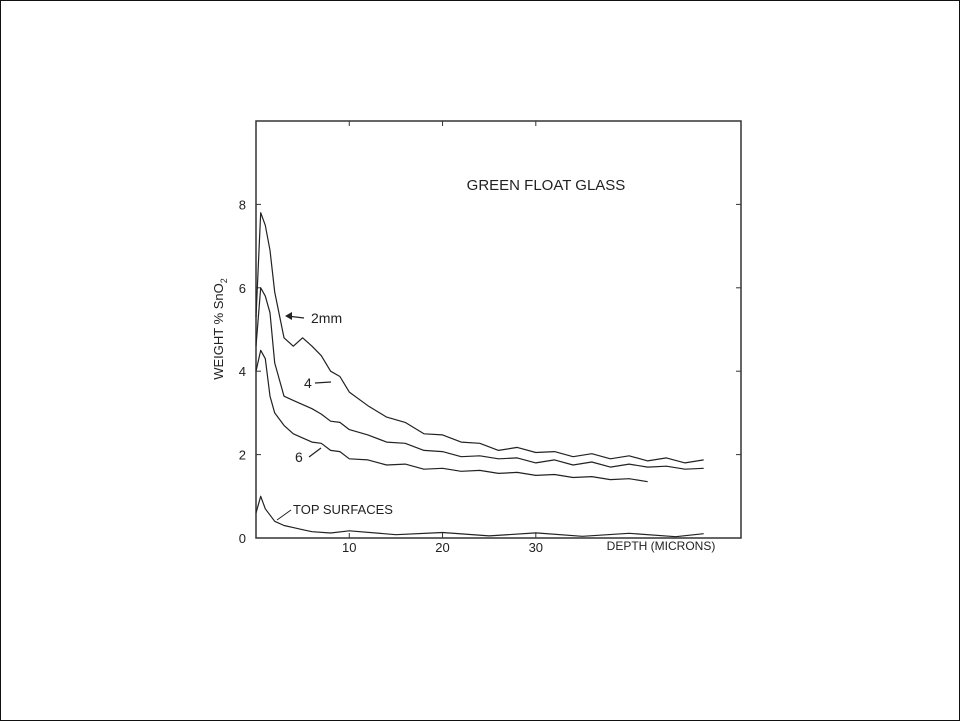  I want to click on annotation-top-surfaces: TOP SURFACES, so click(343, 509).